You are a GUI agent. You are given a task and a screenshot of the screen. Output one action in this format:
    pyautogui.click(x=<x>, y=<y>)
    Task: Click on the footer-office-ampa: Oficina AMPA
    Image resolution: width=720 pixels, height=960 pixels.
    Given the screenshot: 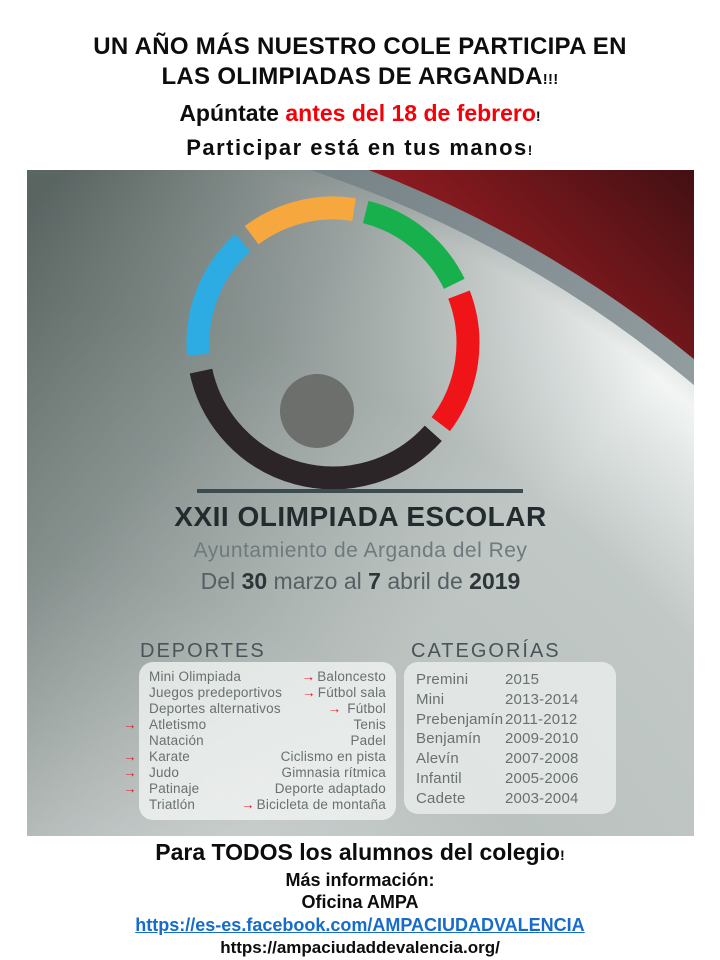 What is the action you would take?
    pyautogui.click(x=360, y=902)
    